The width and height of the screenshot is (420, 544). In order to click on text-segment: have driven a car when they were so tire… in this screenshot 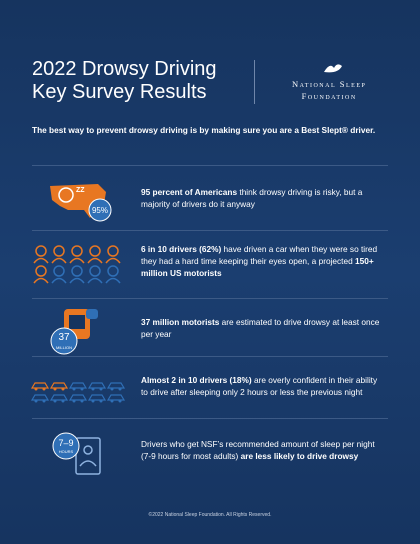, I will do `click(259, 255)`.